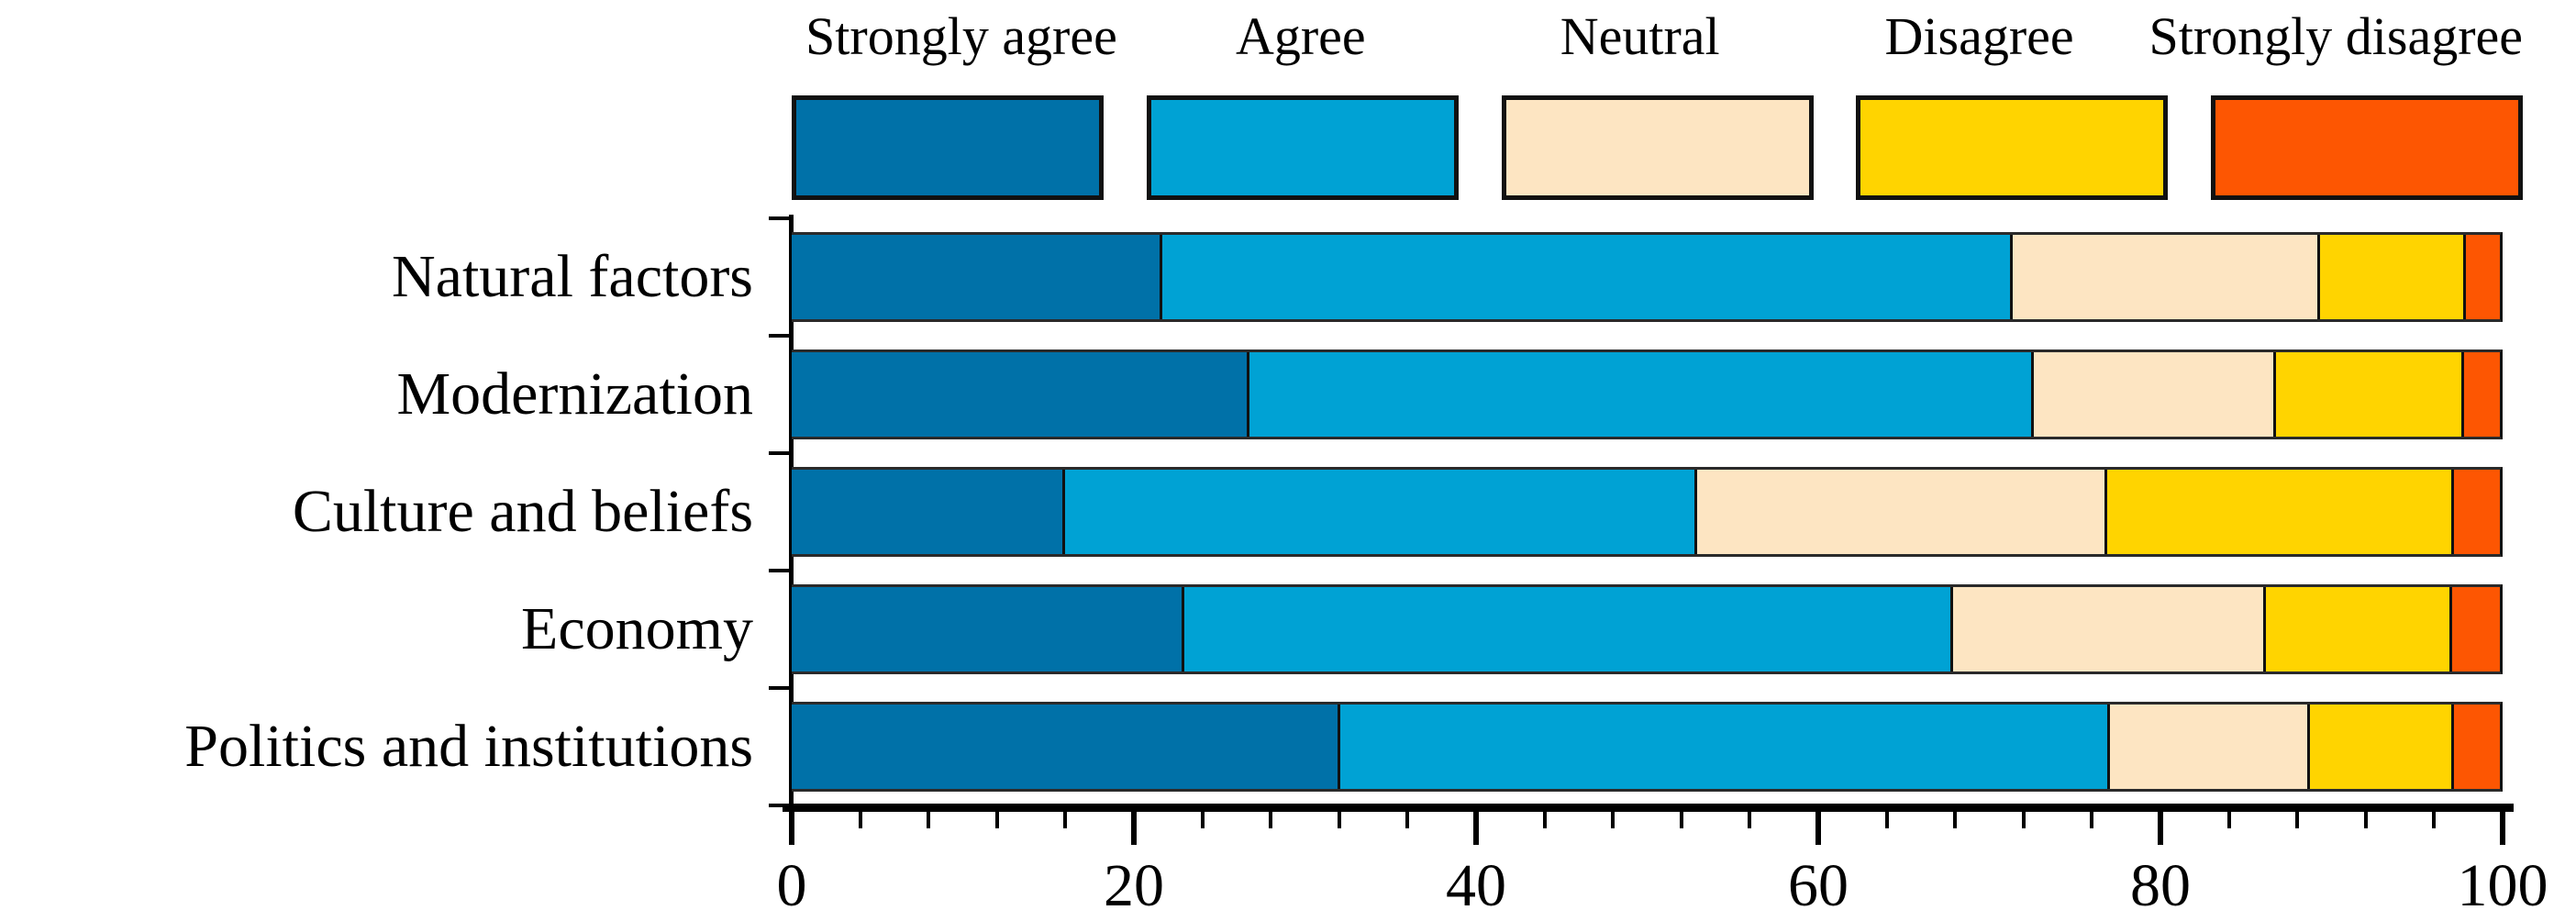  I want to click on x-tick-label: 0, so click(791, 885).